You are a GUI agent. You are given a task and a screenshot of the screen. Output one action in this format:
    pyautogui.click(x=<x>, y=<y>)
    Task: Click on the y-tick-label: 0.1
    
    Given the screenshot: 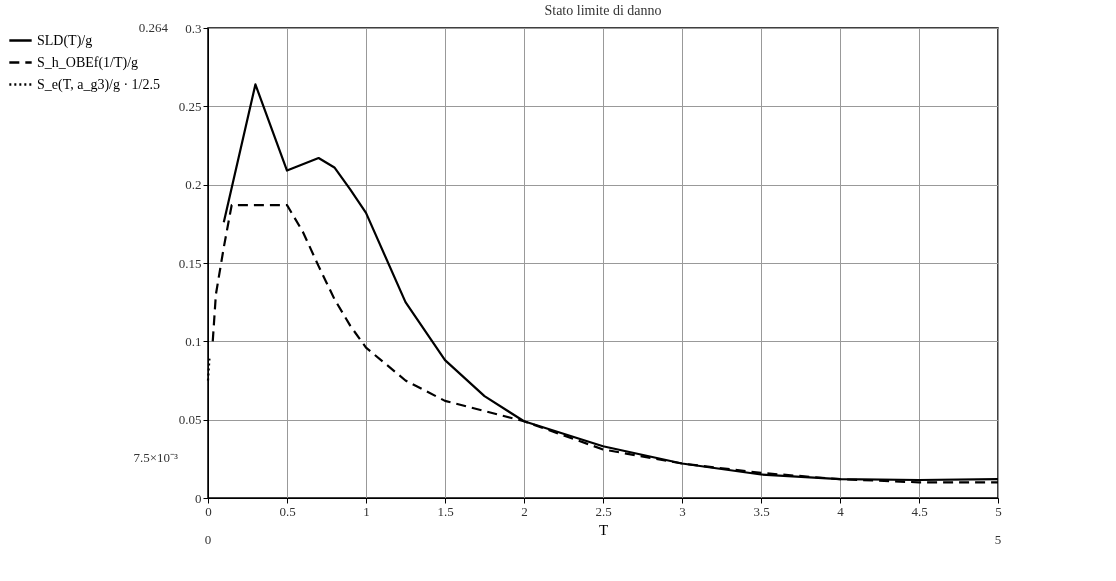 What is the action you would take?
    pyautogui.click(x=193, y=341)
    